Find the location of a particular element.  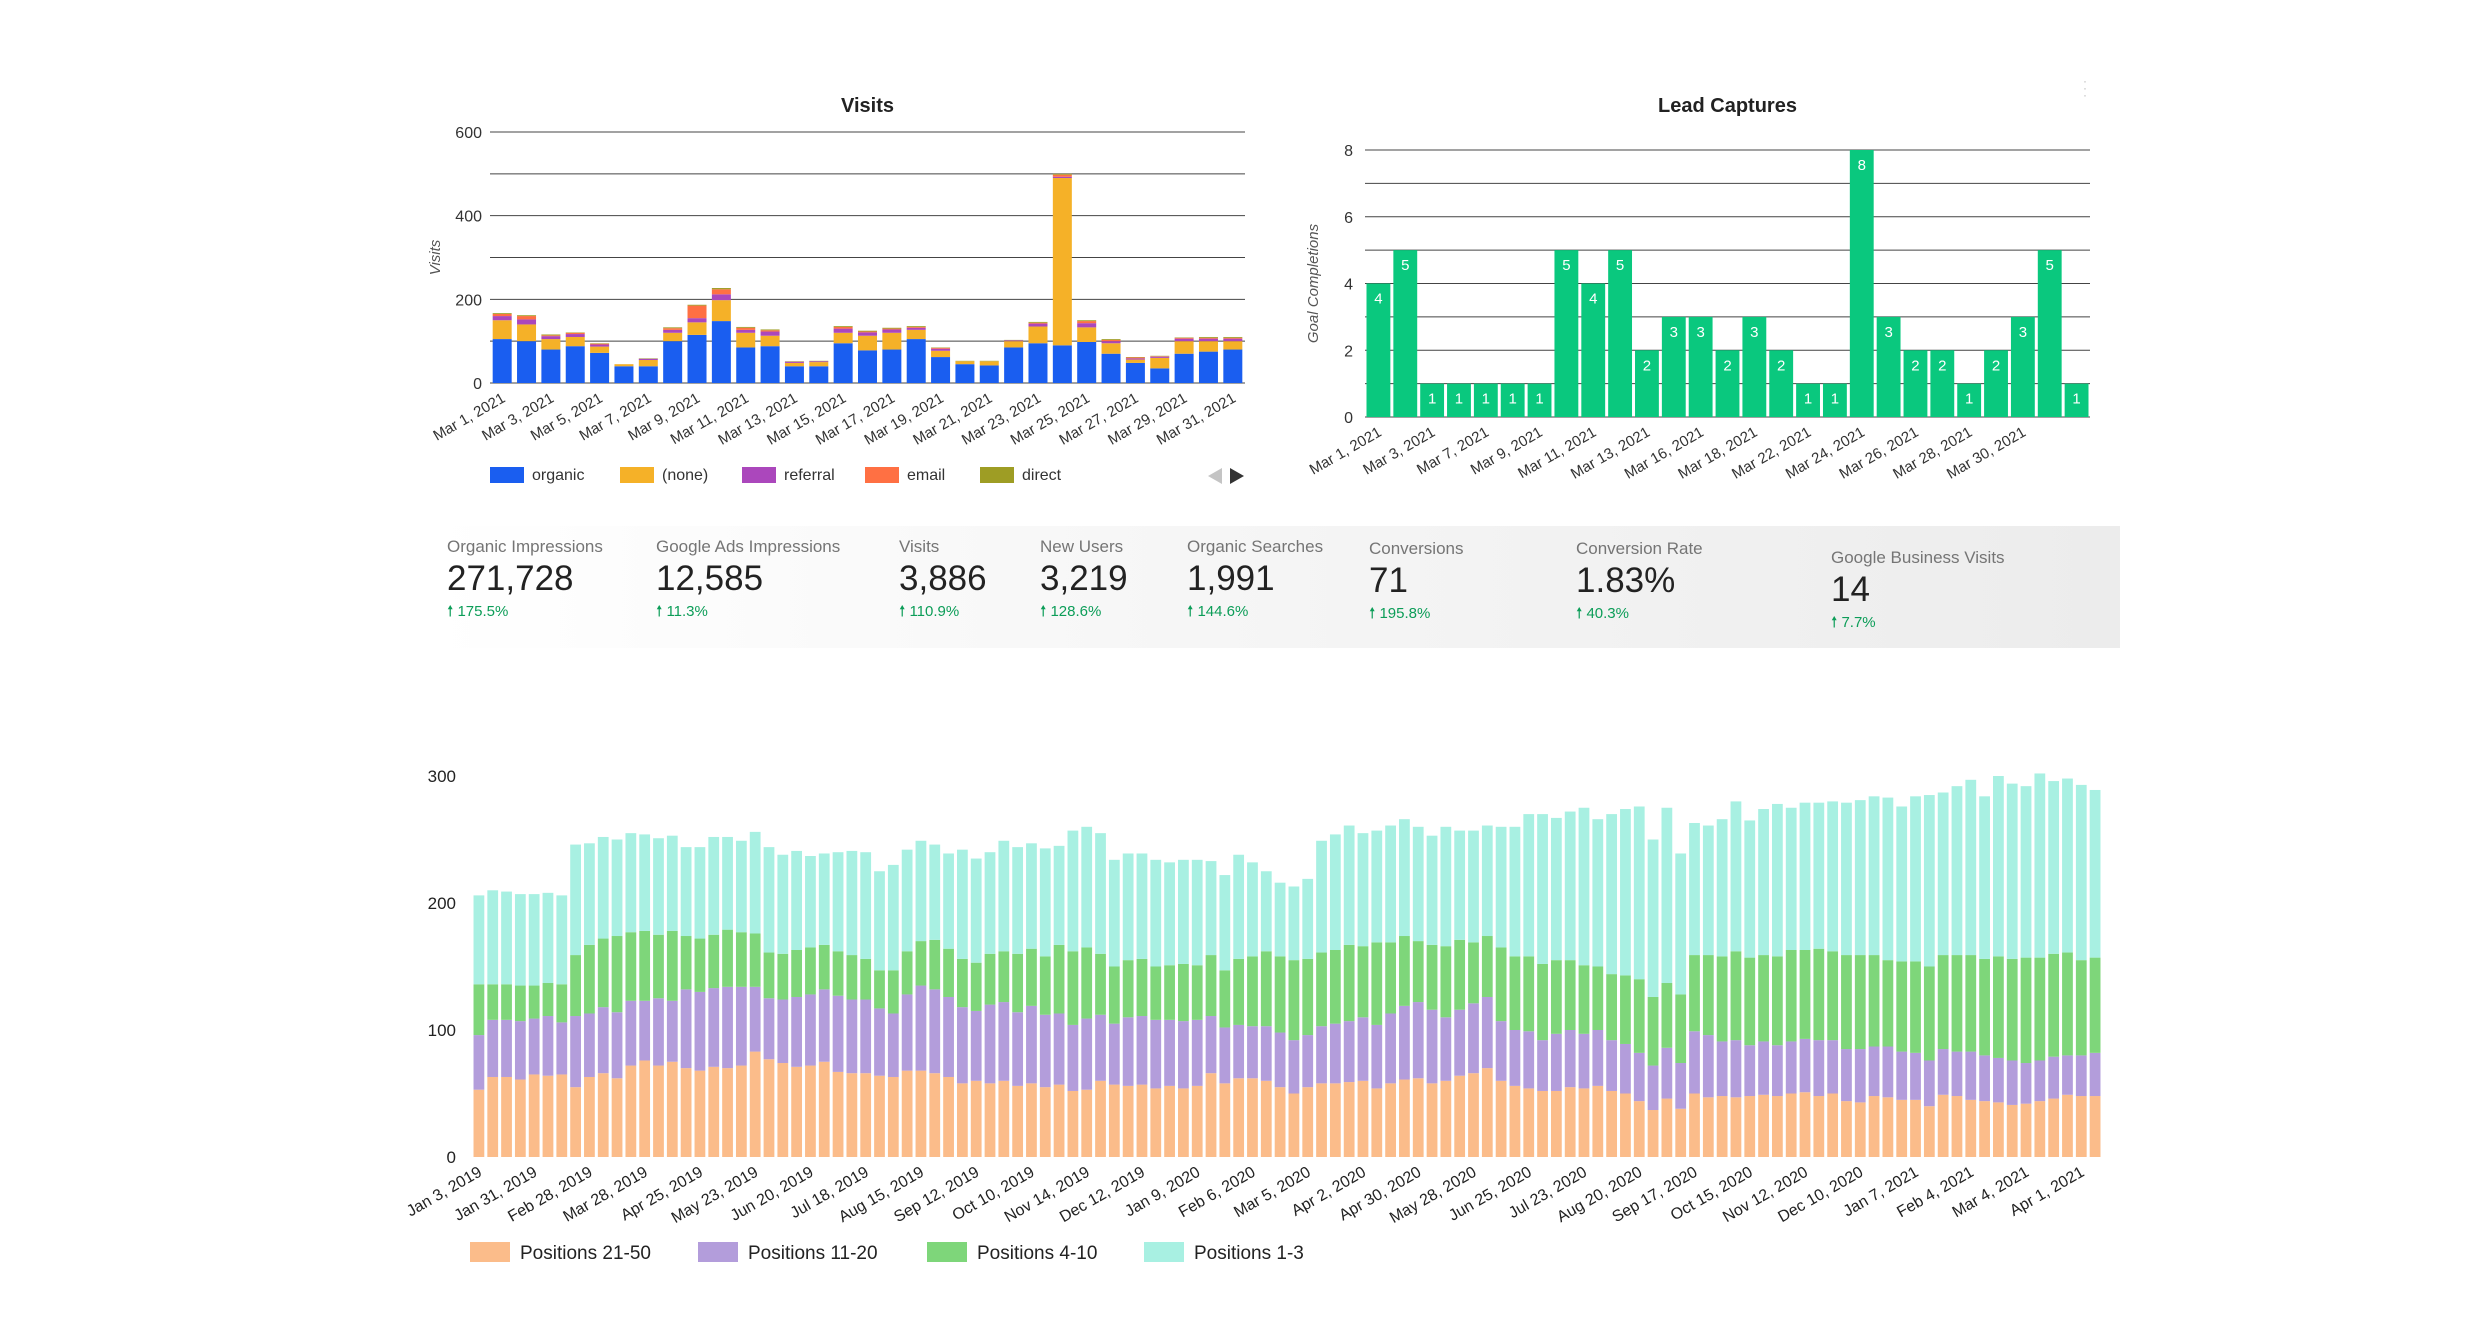

scorecard-delta: 🠕 195.8% is located at coordinates (1416, 615).